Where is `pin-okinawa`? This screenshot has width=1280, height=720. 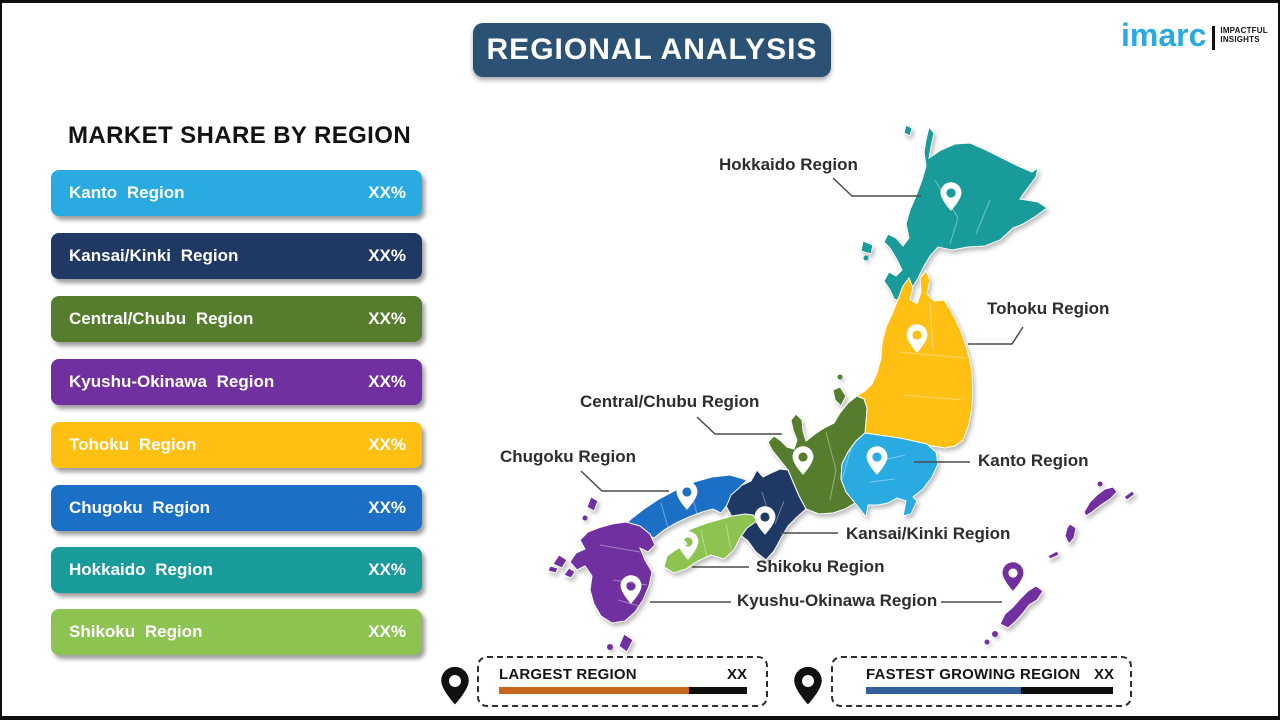 pin-okinawa is located at coordinates (1013, 576).